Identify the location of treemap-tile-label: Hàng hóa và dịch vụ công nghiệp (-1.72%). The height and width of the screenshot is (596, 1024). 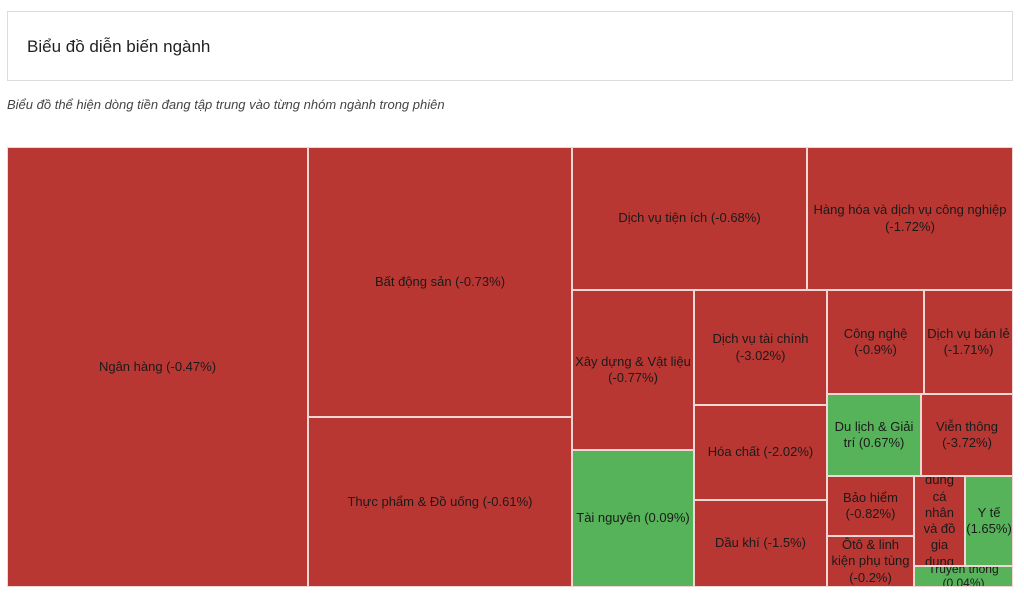
(910, 218).